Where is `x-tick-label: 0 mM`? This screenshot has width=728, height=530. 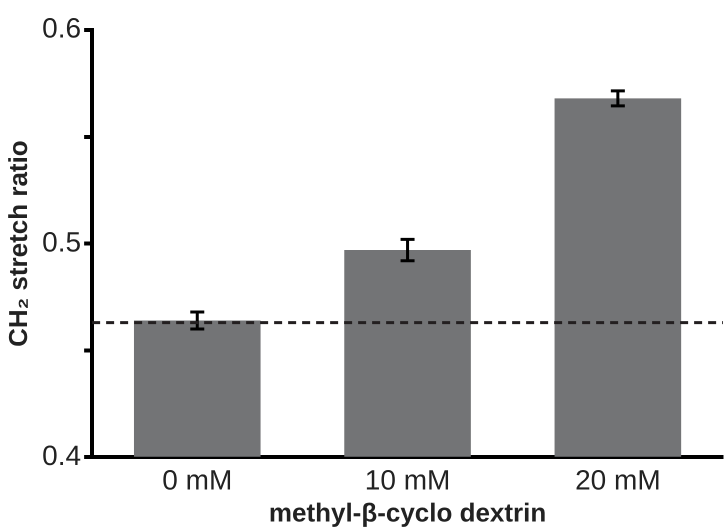 x-tick-label: 0 mM is located at coordinates (197, 480).